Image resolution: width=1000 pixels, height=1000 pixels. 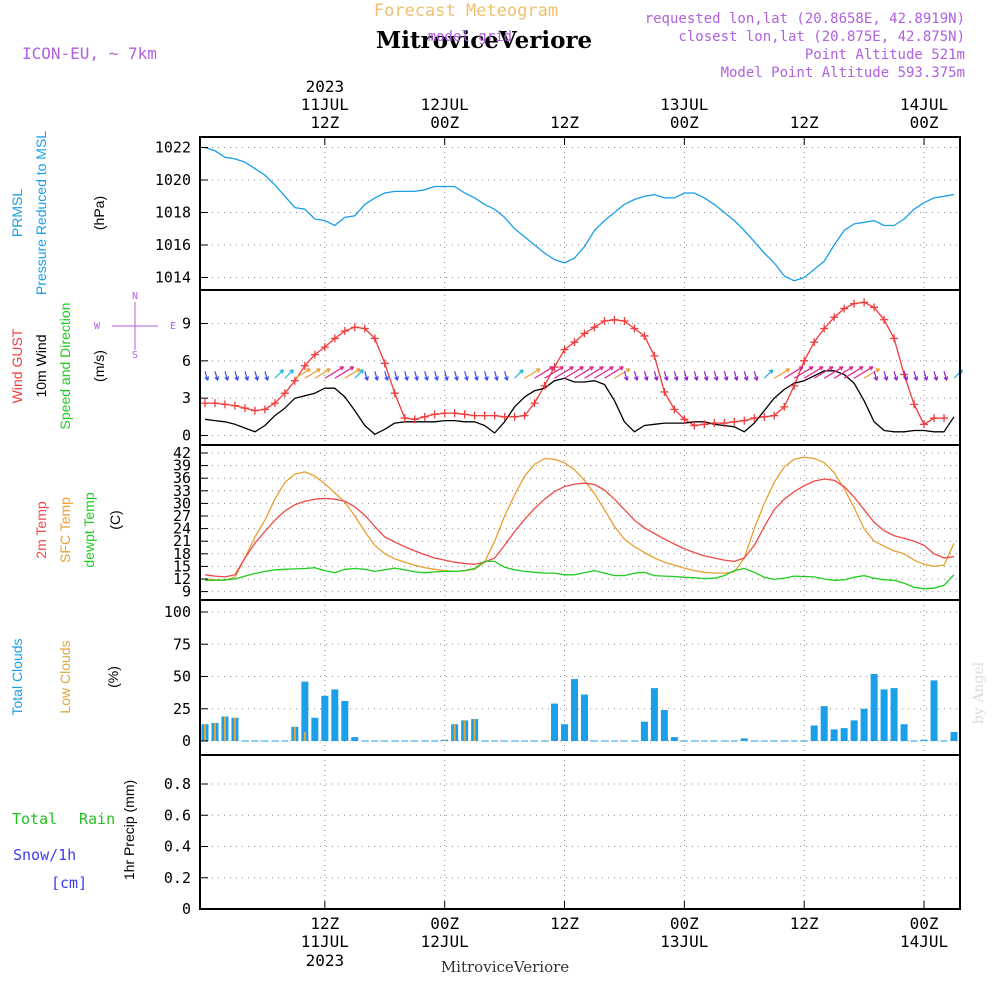 I want to click on top-hour-label: 12Z, so click(x=564, y=122).